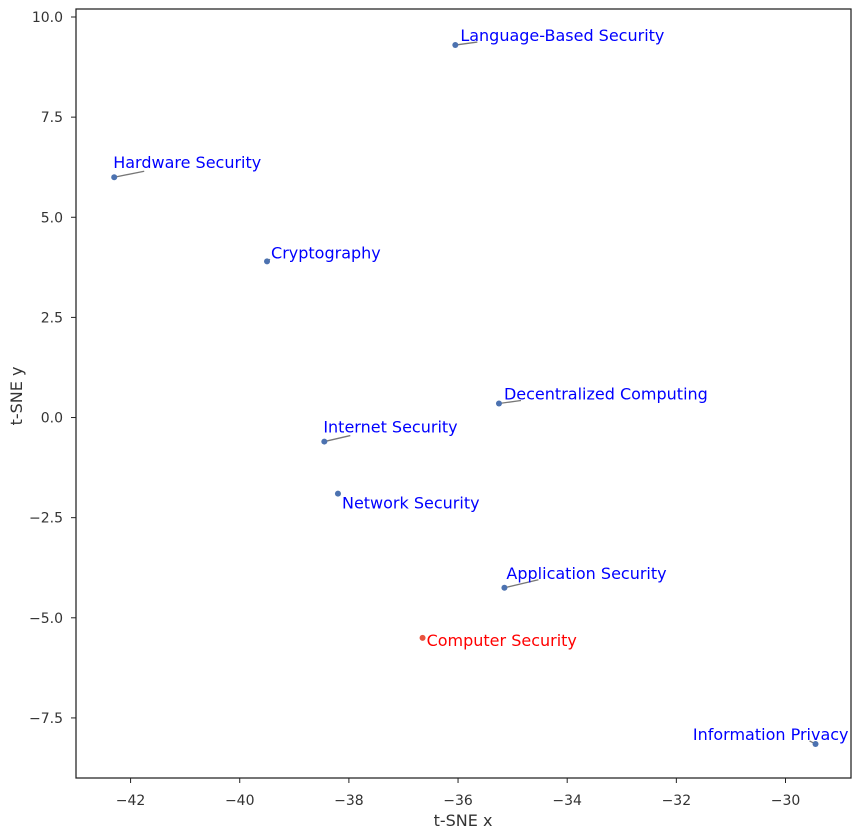  Describe the element at coordinates (786, 801) in the screenshot. I see `x-tick-label: −30` at that location.